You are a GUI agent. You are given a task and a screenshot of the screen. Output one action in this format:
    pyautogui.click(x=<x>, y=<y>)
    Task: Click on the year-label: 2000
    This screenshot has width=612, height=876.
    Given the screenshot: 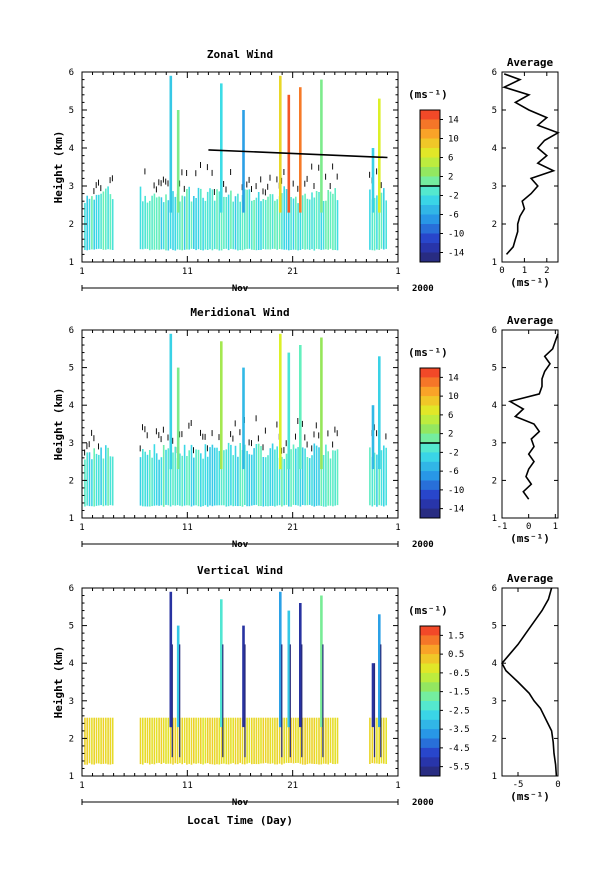 What is the action you would take?
    pyautogui.click(x=423, y=289)
    